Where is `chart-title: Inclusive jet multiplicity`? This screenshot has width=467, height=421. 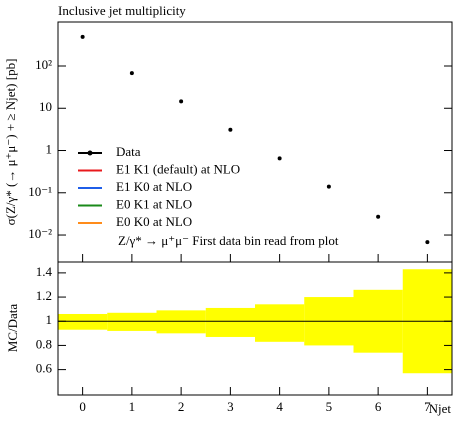
chart-title: Inclusive jet multiplicity is located at coordinates (122, 10).